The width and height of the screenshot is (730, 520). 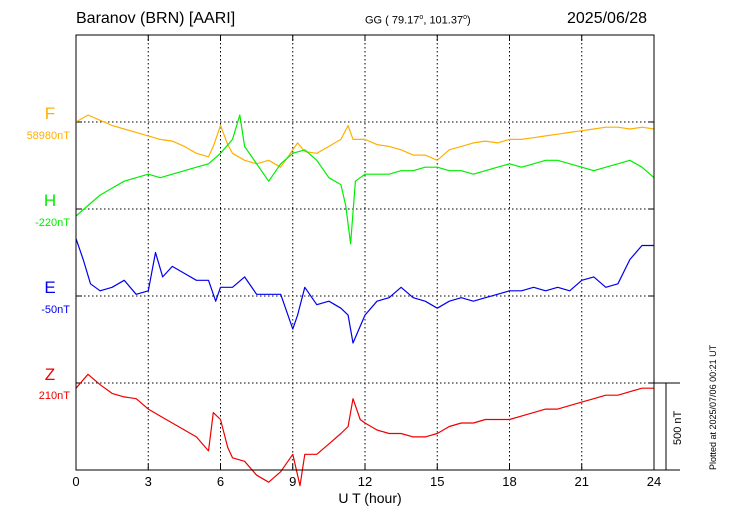 What do you see at coordinates (76, 481) in the screenshot?
I see `x-tick-label-0: 0` at bounding box center [76, 481].